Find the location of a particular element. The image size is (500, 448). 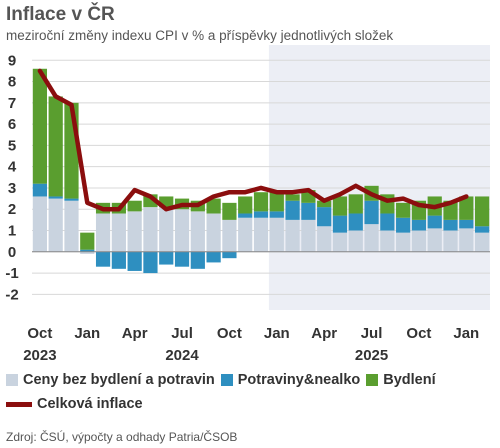

source-note: Zdroj: ČSÚ, výpočty a odhady Patria/ČSOB is located at coordinates (122, 437).